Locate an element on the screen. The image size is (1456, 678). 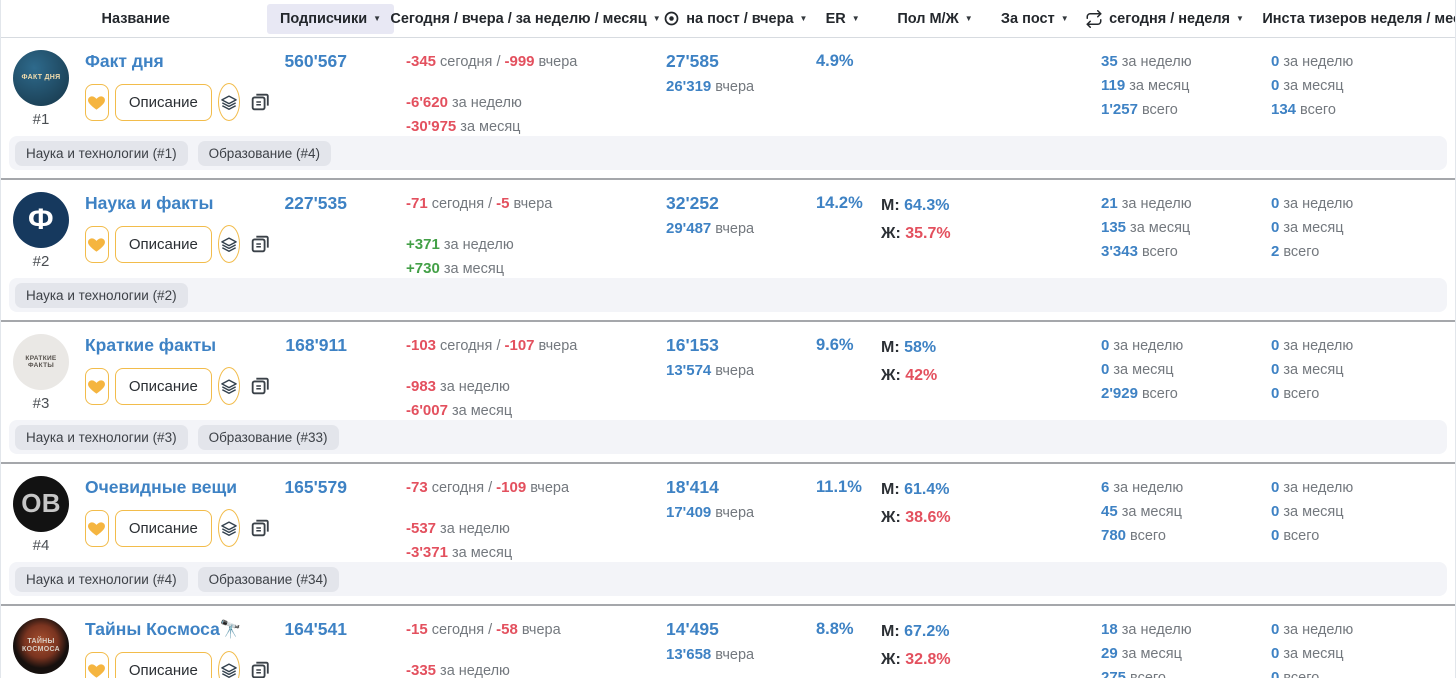
reposts-month-value: 135 is located at coordinates (1114, 227).